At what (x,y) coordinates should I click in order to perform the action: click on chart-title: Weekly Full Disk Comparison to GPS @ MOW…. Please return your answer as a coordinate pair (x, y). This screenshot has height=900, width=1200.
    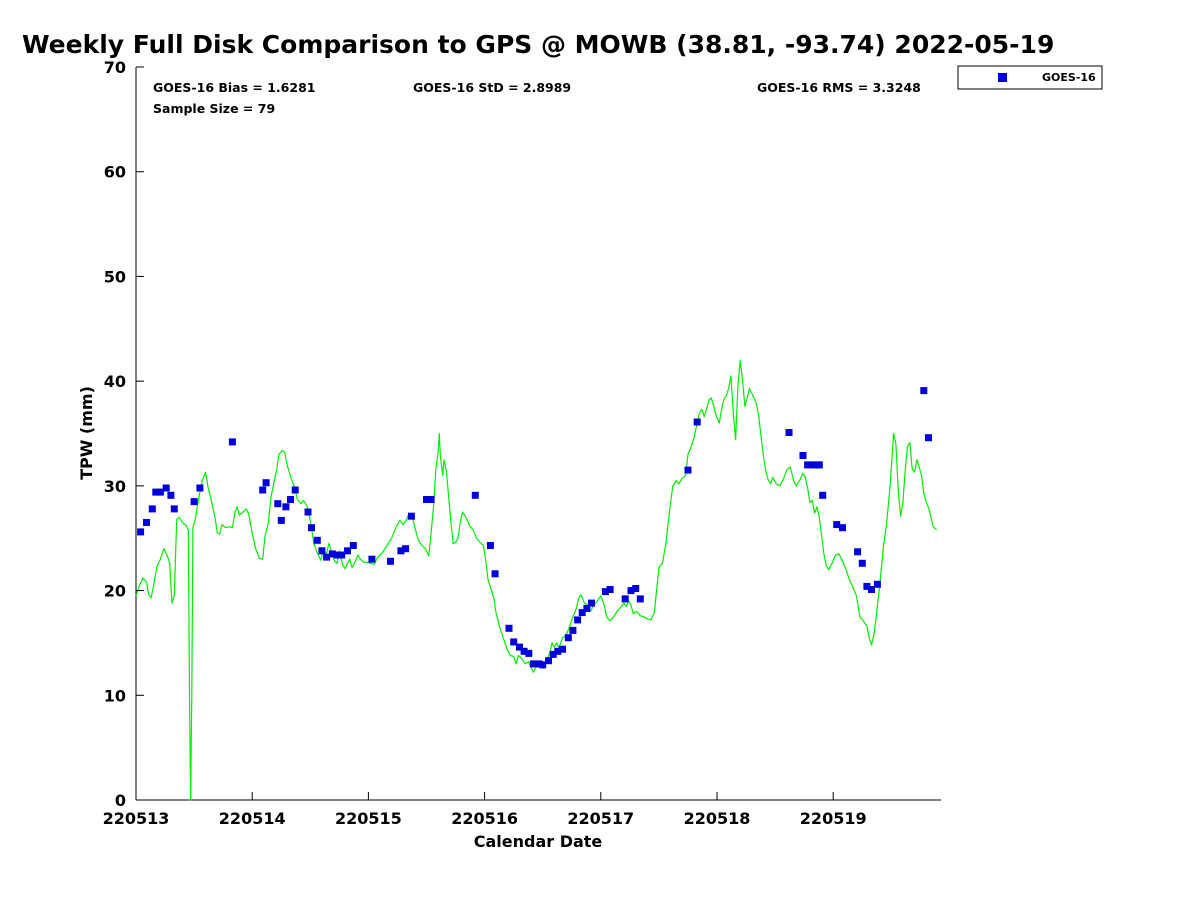
    Looking at the image, I should click on (538, 44).